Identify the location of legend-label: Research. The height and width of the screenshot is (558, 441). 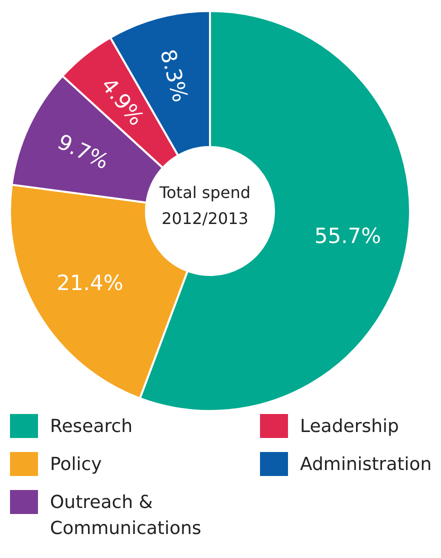
(91, 427).